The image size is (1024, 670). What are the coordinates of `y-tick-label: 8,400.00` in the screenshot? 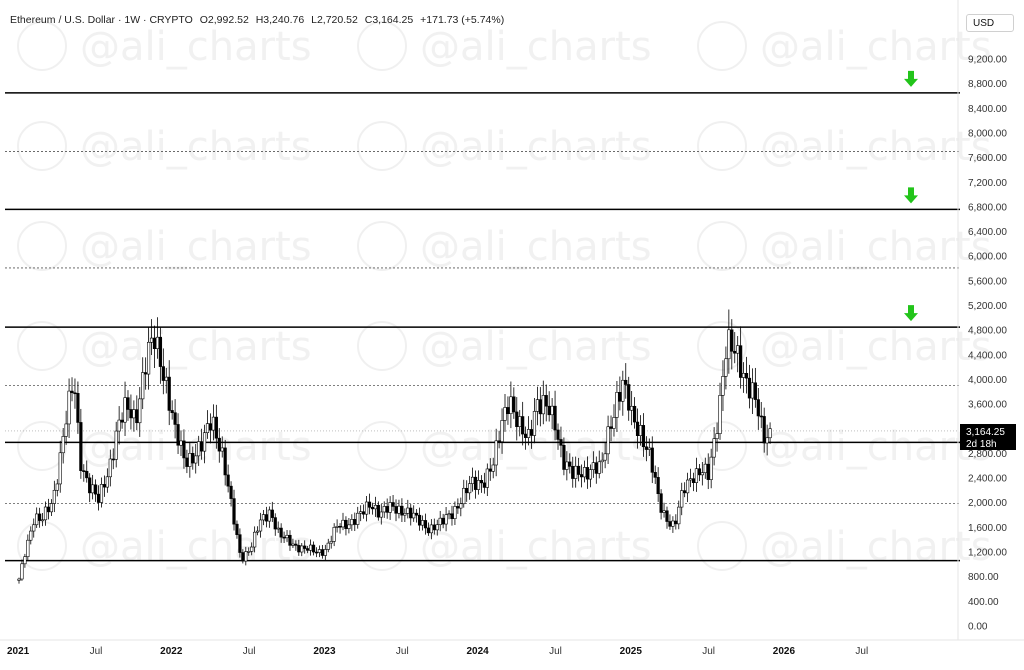 It's located at (987, 109).